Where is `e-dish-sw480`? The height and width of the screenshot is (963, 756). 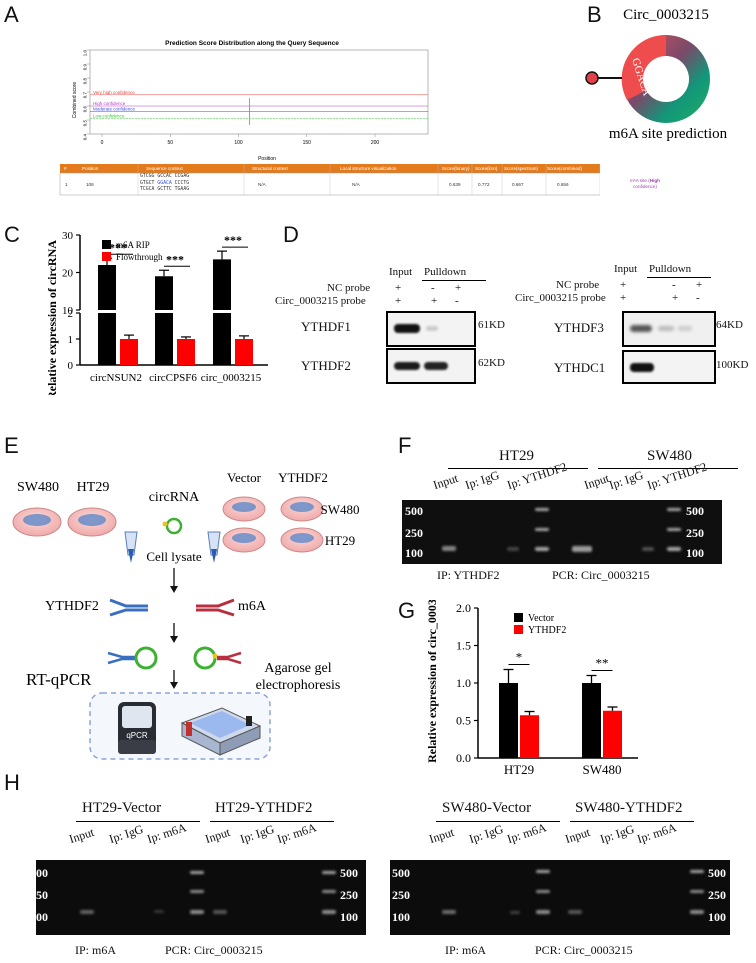 e-dish-sw480 is located at coordinates (37, 522).